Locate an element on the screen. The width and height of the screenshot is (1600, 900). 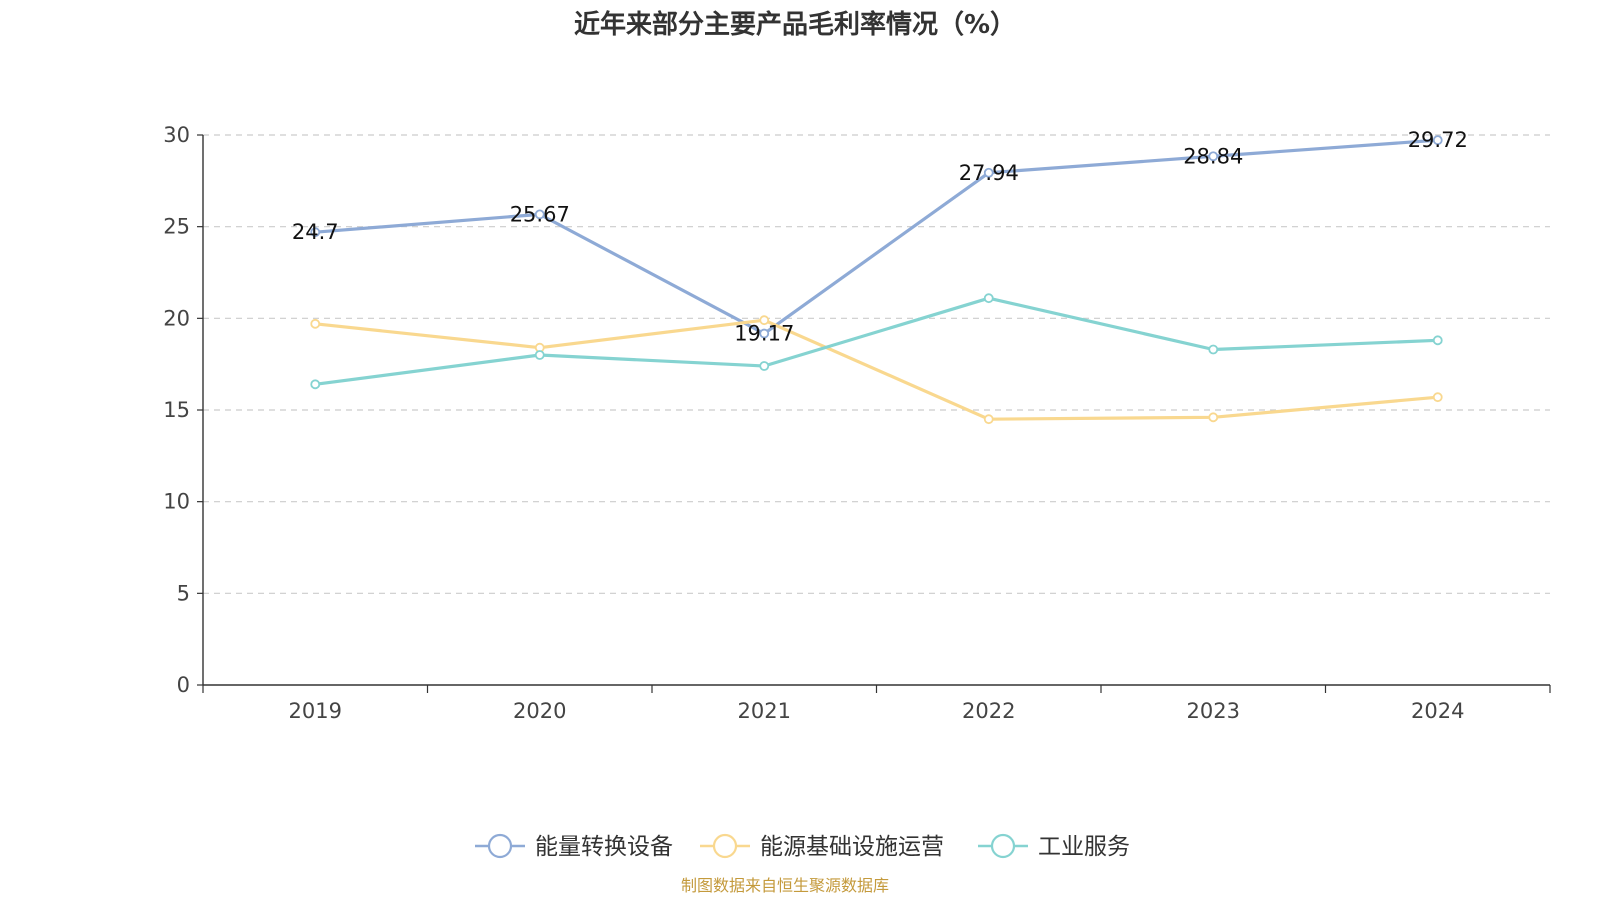
data-label: 19.17 is located at coordinates (764, 334).